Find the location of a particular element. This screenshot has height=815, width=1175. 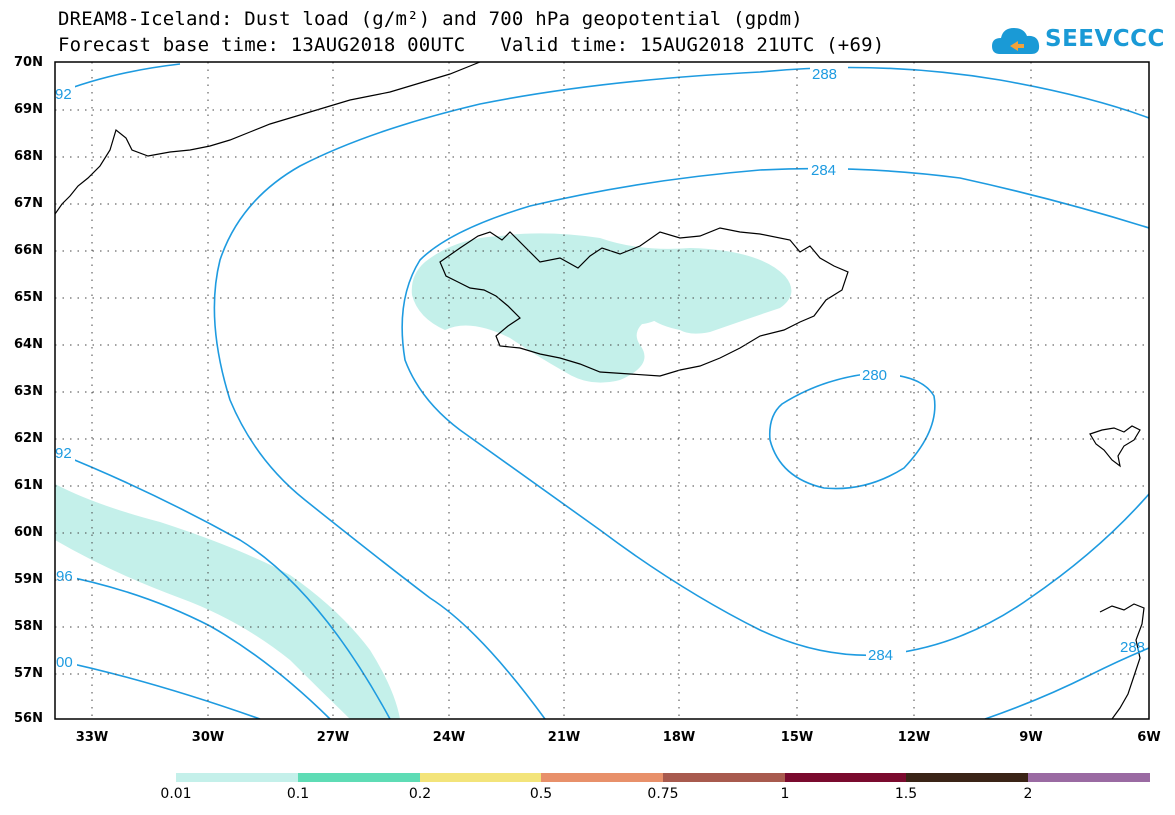

dust-area-iceland is located at coordinates (601, 308).